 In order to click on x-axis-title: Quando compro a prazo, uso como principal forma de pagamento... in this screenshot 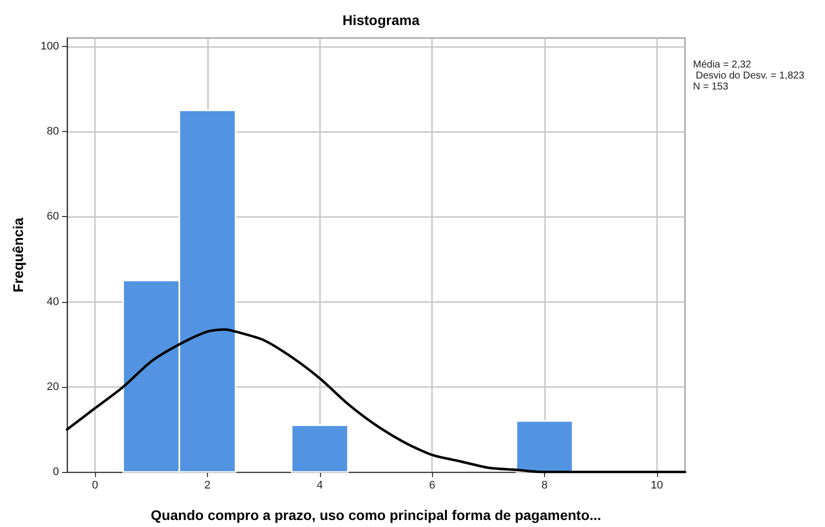, I will do `click(376, 515)`.